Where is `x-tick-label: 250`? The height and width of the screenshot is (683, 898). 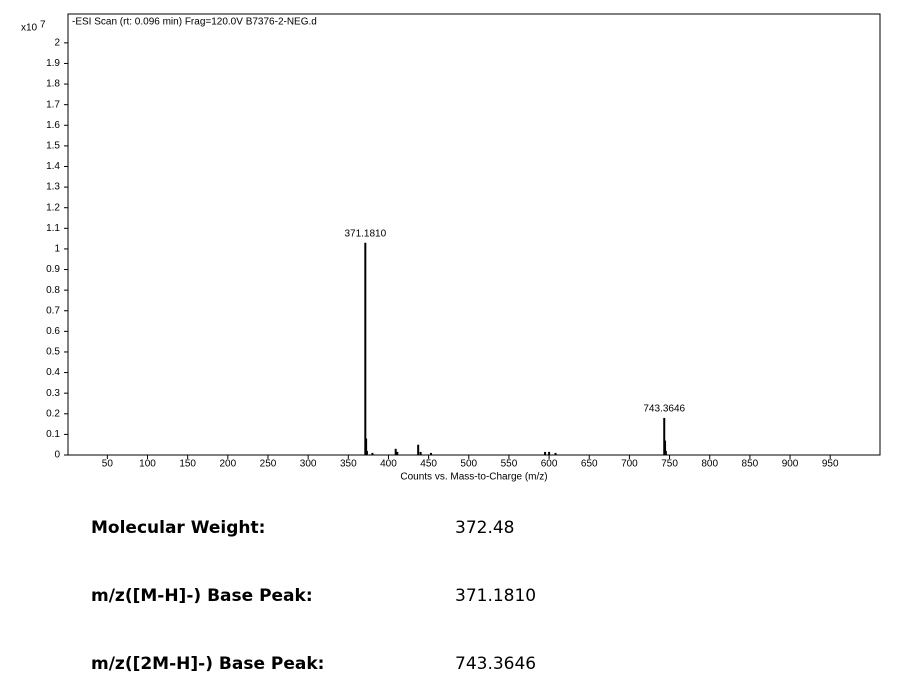 x-tick-label: 250 is located at coordinates (268, 464).